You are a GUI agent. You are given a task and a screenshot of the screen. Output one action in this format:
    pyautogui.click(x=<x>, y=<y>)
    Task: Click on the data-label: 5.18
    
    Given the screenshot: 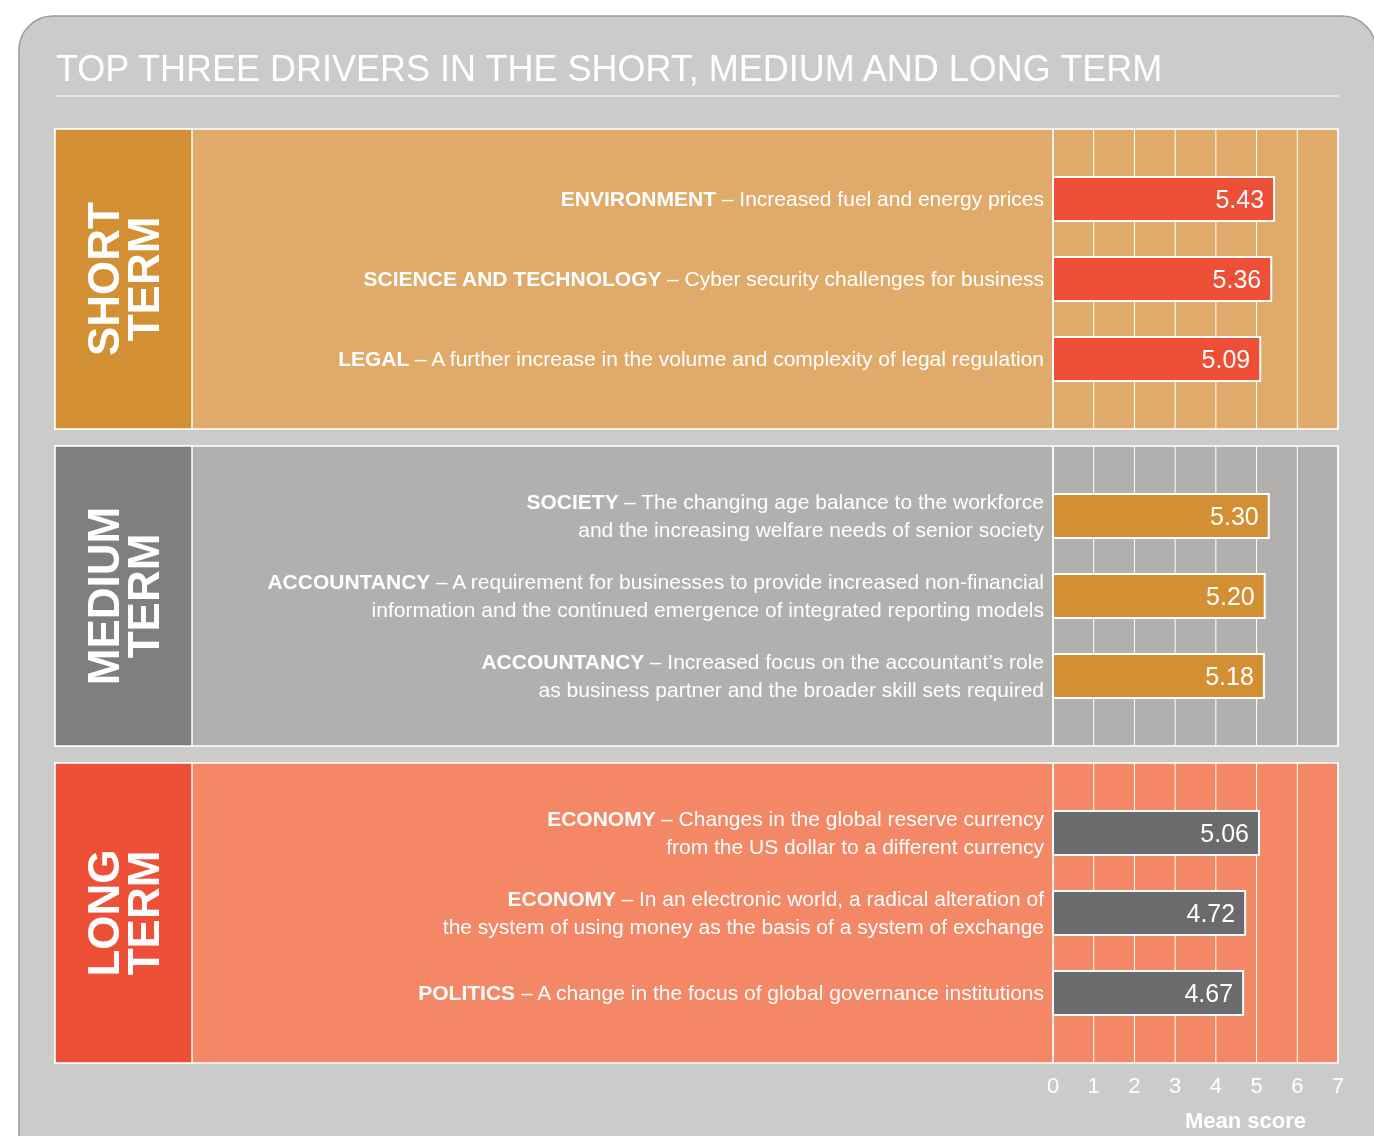 What is the action you would take?
    pyautogui.click(x=1229, y=676)
    